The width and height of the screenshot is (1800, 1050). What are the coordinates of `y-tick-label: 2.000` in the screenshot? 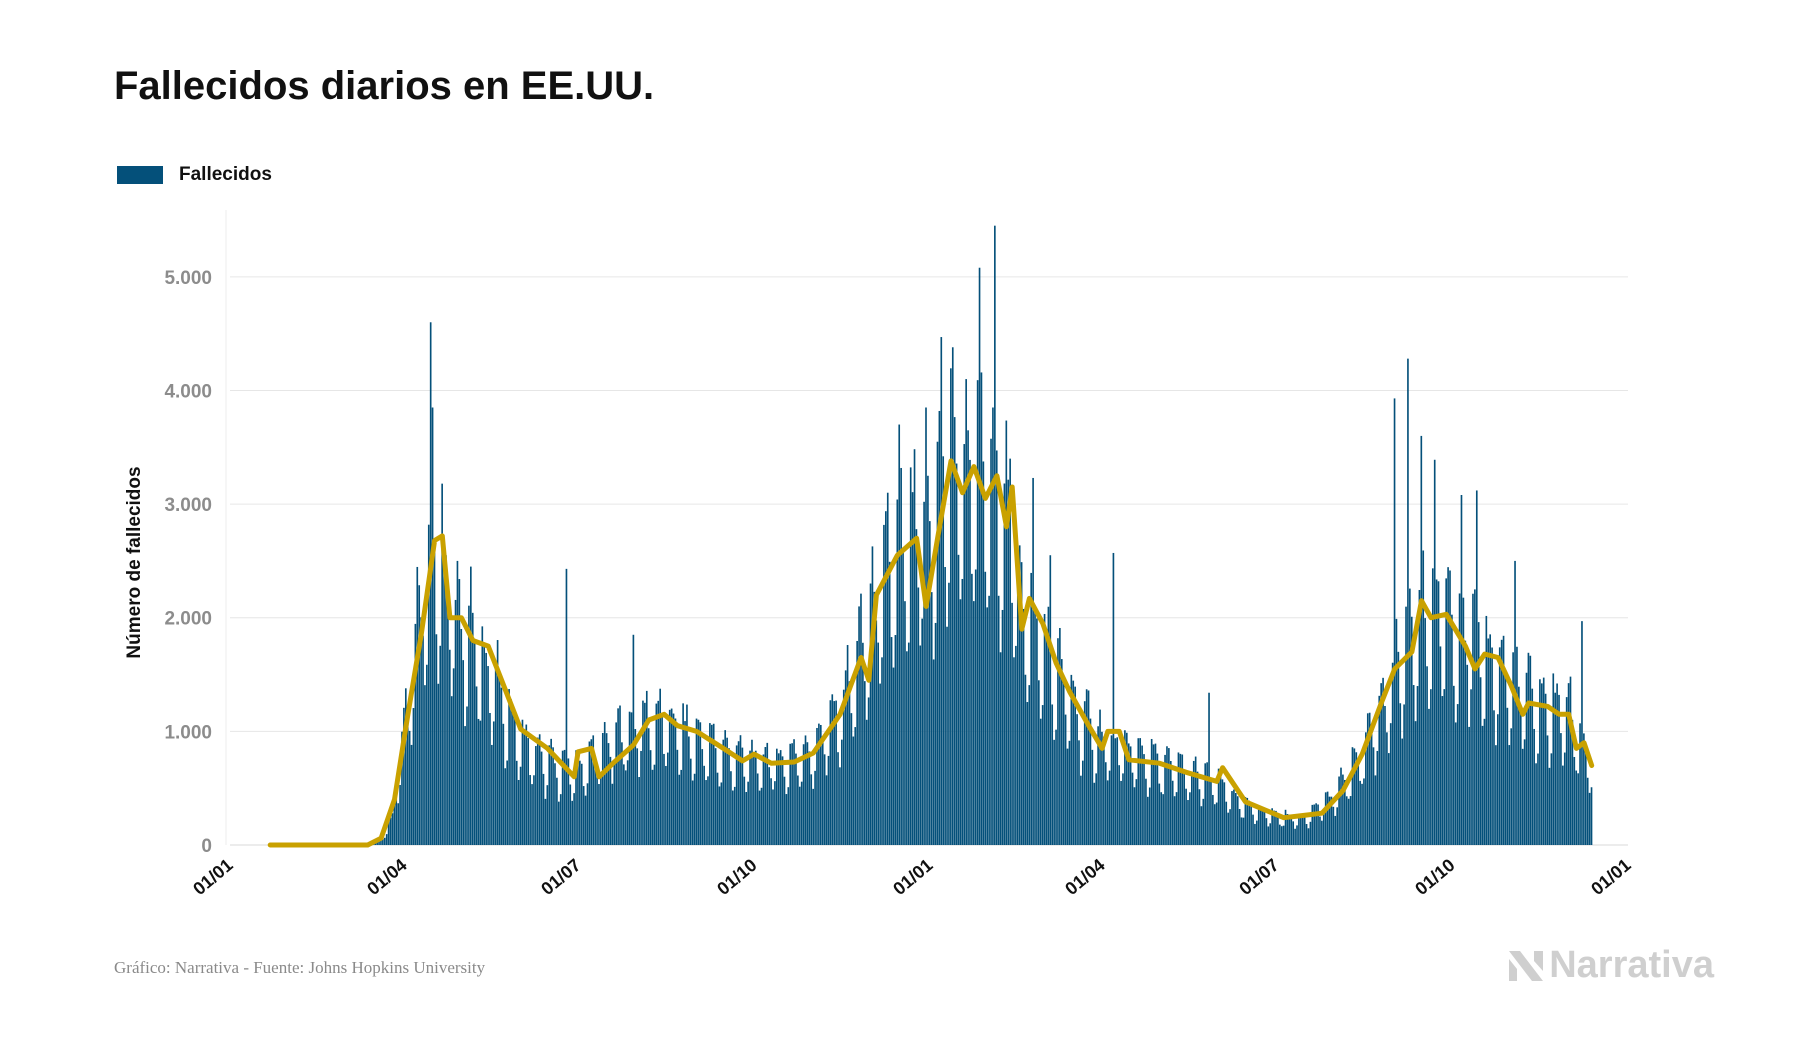 It's located at (188, 619).